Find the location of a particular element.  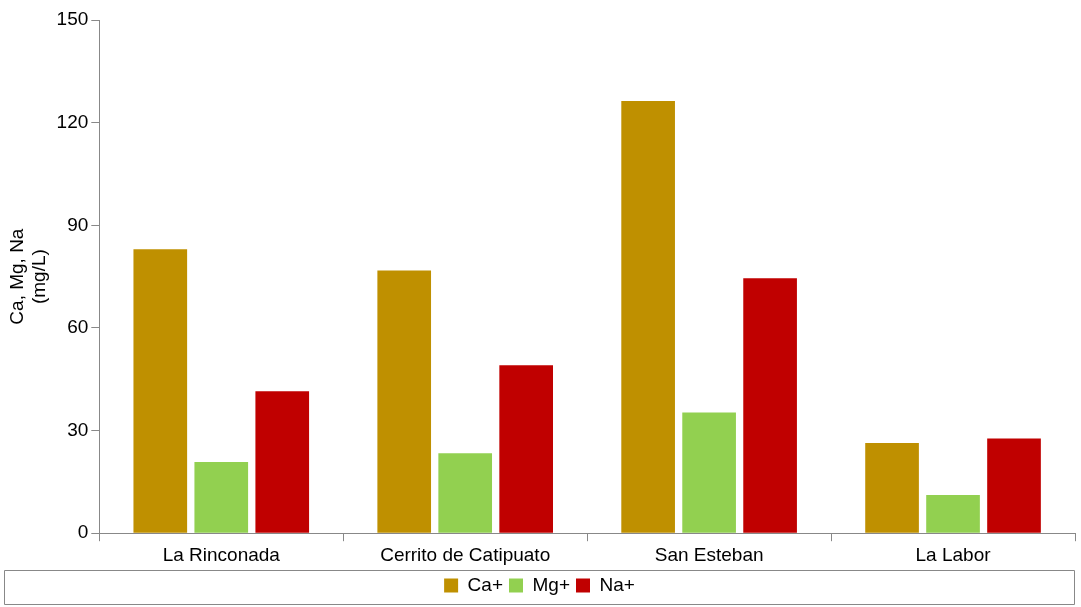

legend-label: Na+ is located at coordinates (617, 584).